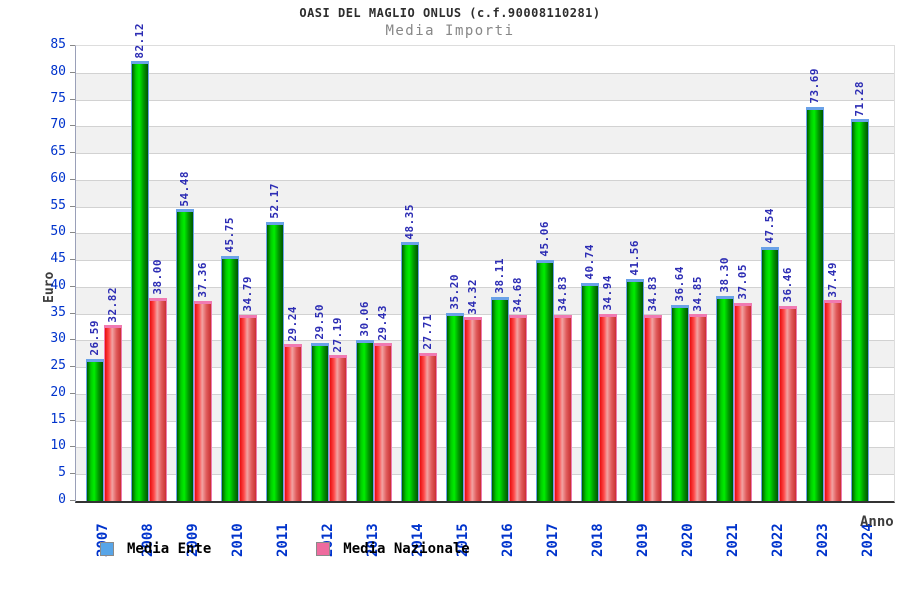 Image resolution: width=900 pixels, height=600 pixels. I want to click on bar-value-label: 29.43, so click(382, 322).